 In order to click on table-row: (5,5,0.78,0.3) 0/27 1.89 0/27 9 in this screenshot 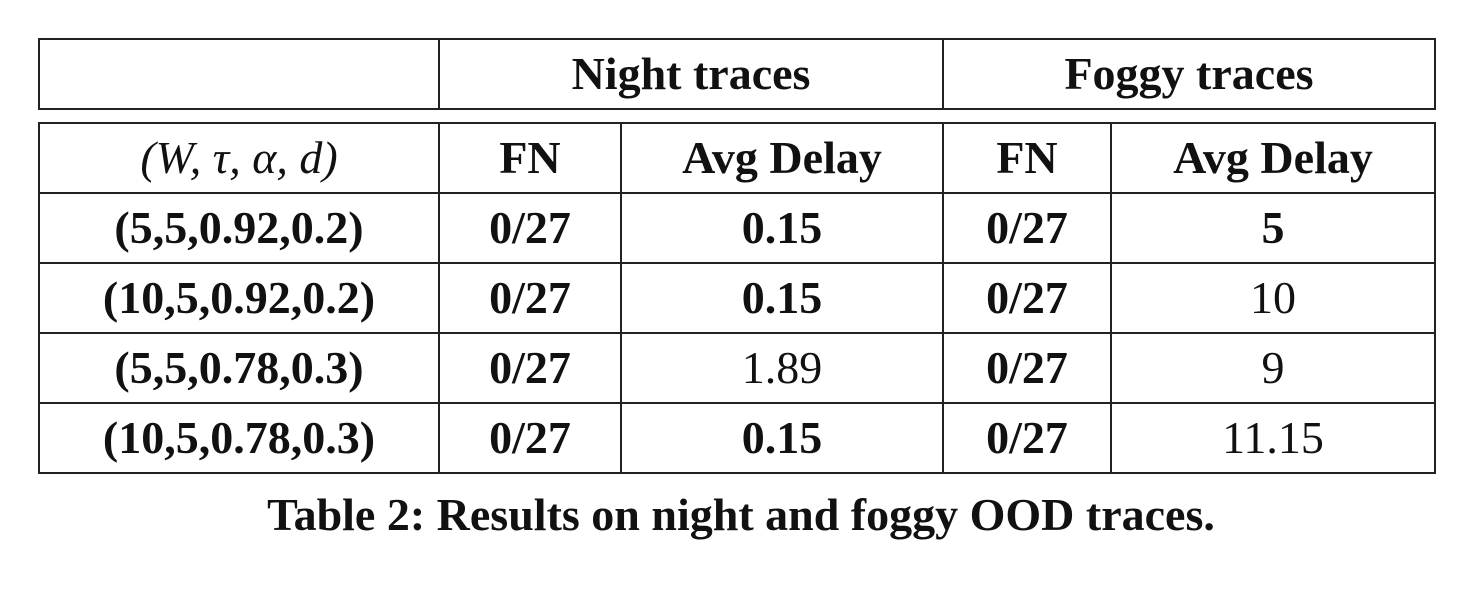, I will do `click(737, 368)`.